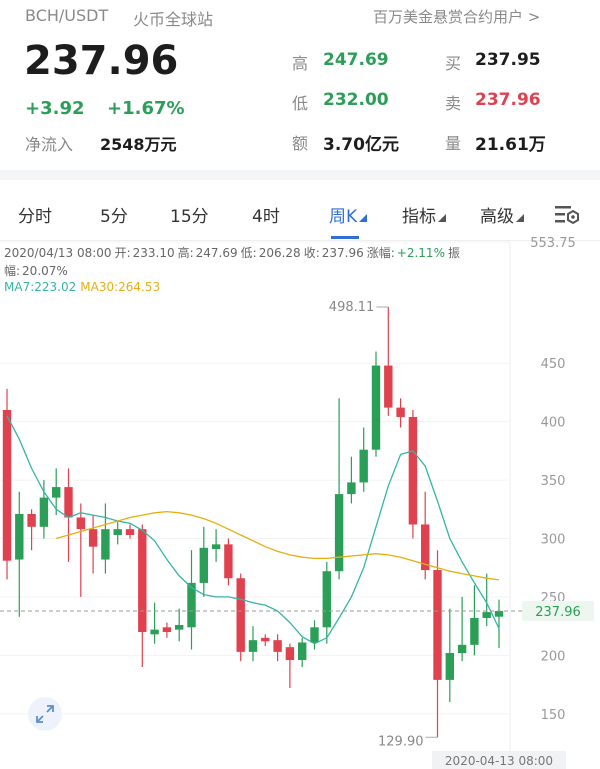  Describe the element at coordinates (453, 103) in the screenshot. I see `stat-label: 卖` at that location.